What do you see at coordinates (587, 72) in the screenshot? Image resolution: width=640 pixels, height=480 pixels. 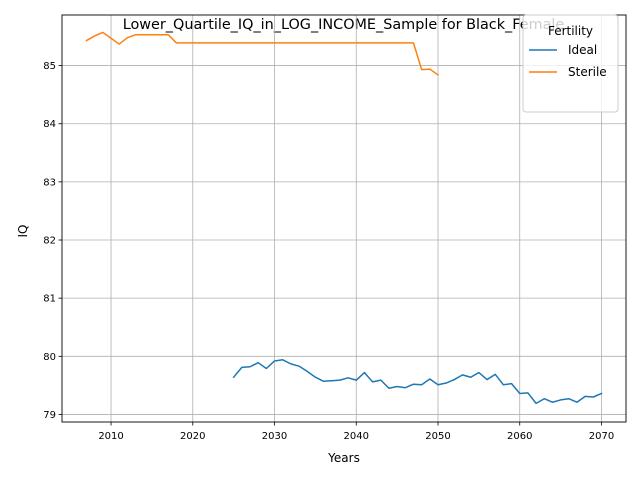 I see `legend-label-sterile: Sterile` at bounding box center [587, 72].